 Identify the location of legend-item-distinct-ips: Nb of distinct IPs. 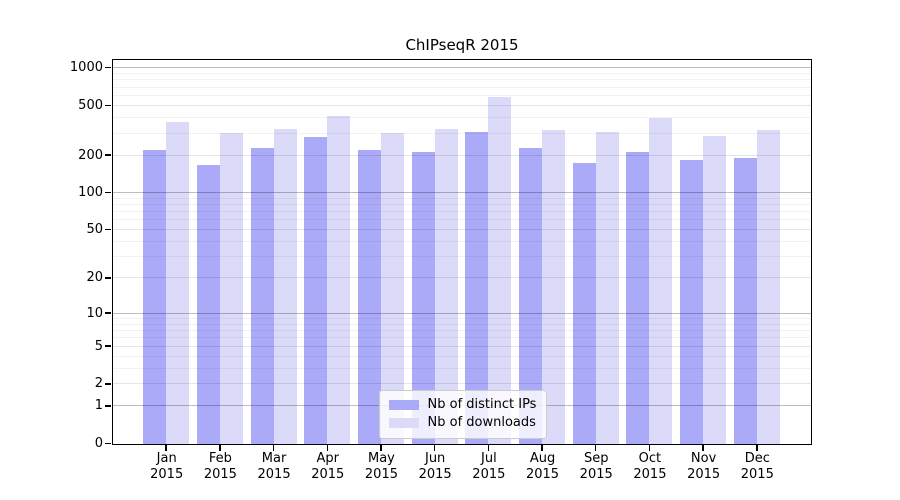
(462, 405).